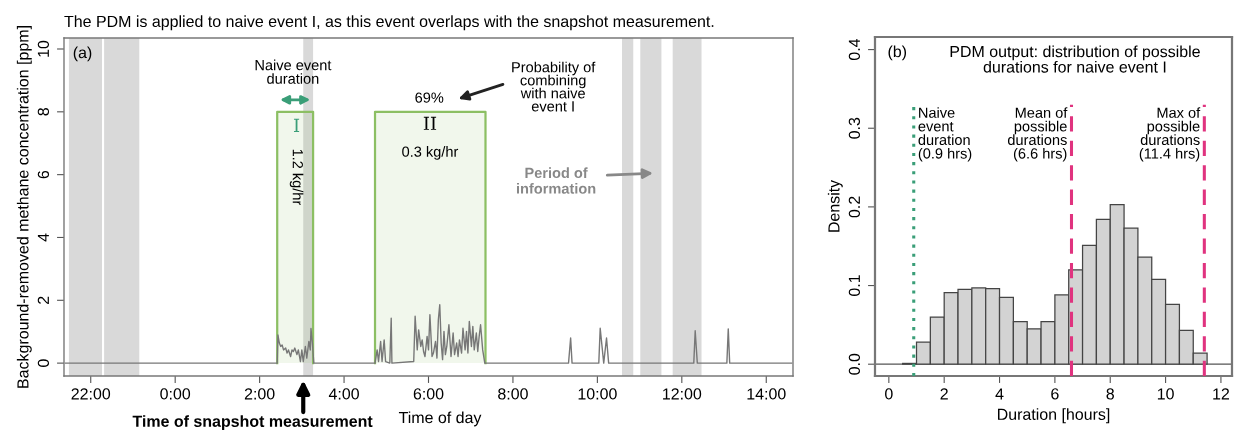 This screenshot has height=431, width=1248. I want to click on x-tick-label: 8, so click(1110, 394).